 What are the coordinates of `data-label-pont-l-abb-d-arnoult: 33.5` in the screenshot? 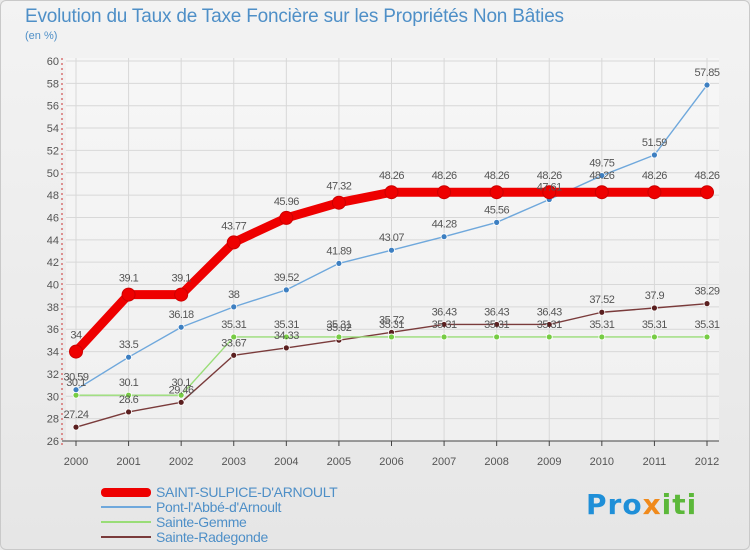 It's located at (129, 345).